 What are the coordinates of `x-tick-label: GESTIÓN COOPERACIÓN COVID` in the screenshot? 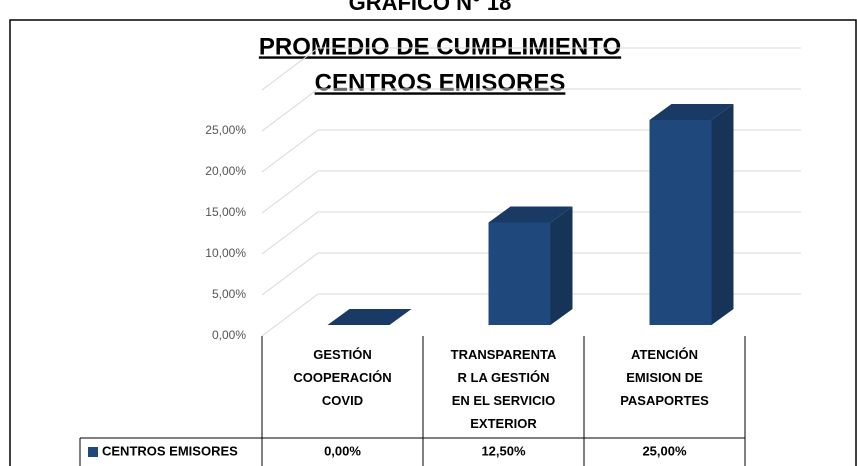 It's located at (342, 377).